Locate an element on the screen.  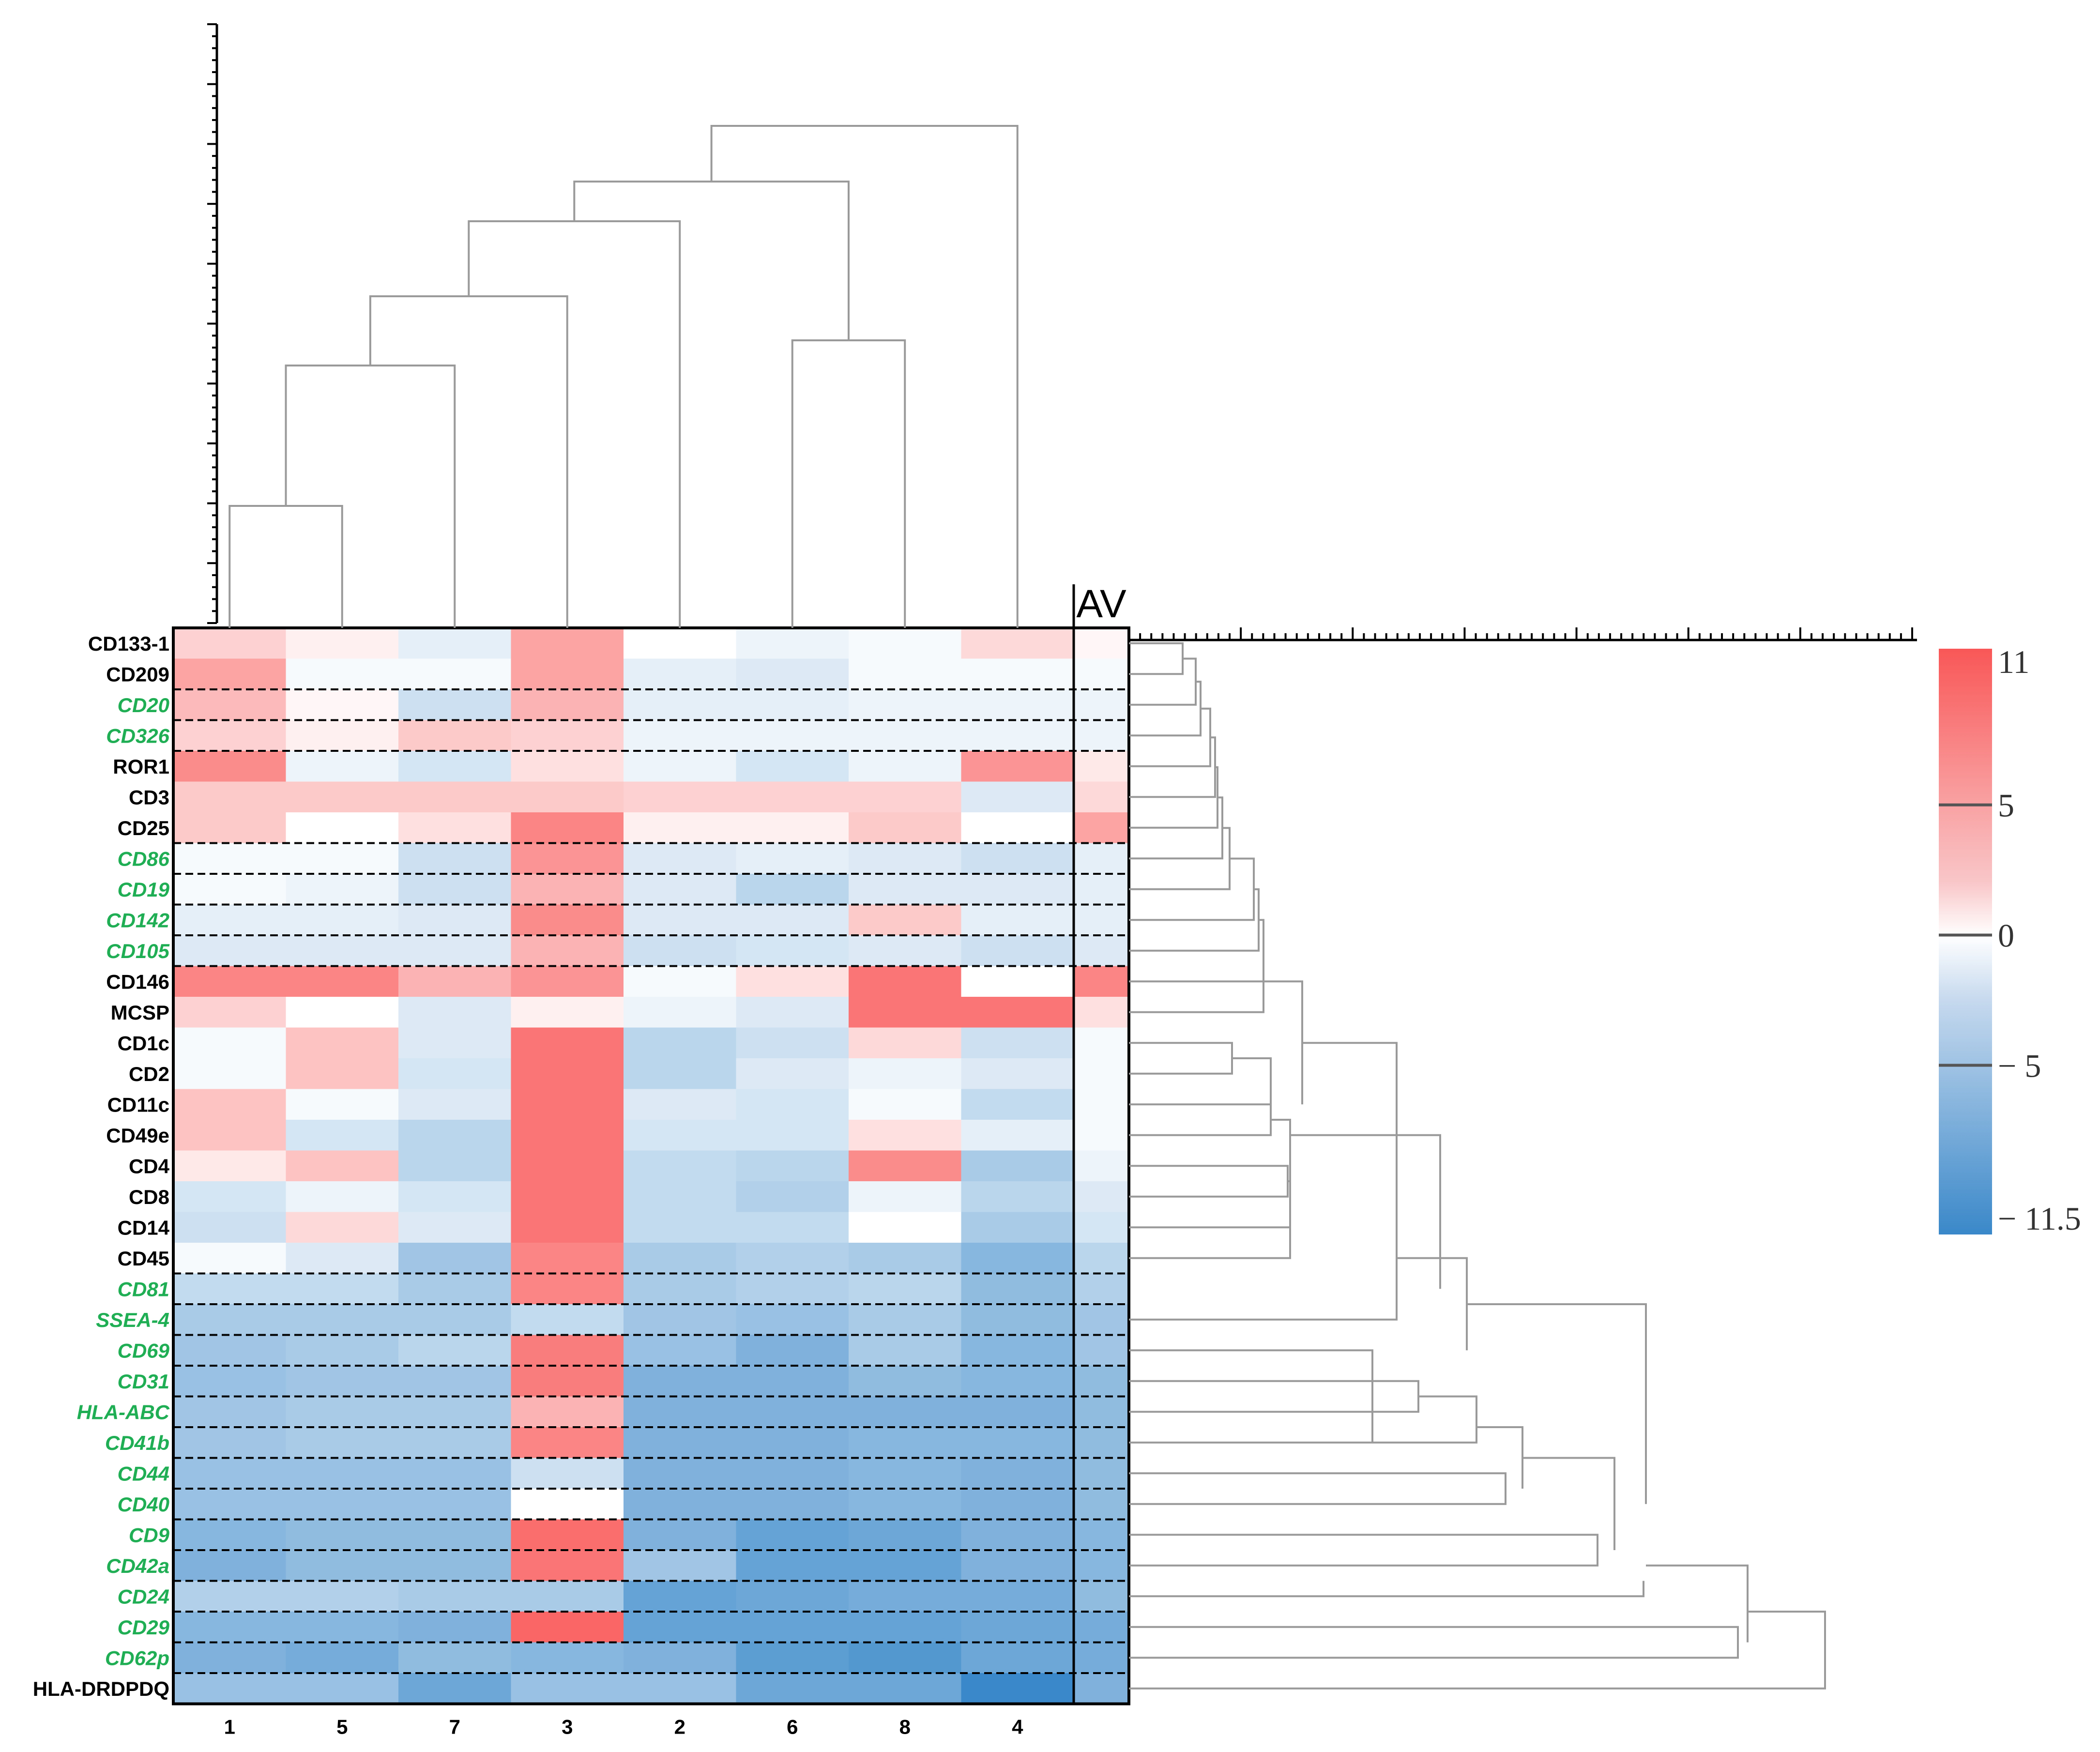
row-label: CD86 is located at coordinates (144, 858).